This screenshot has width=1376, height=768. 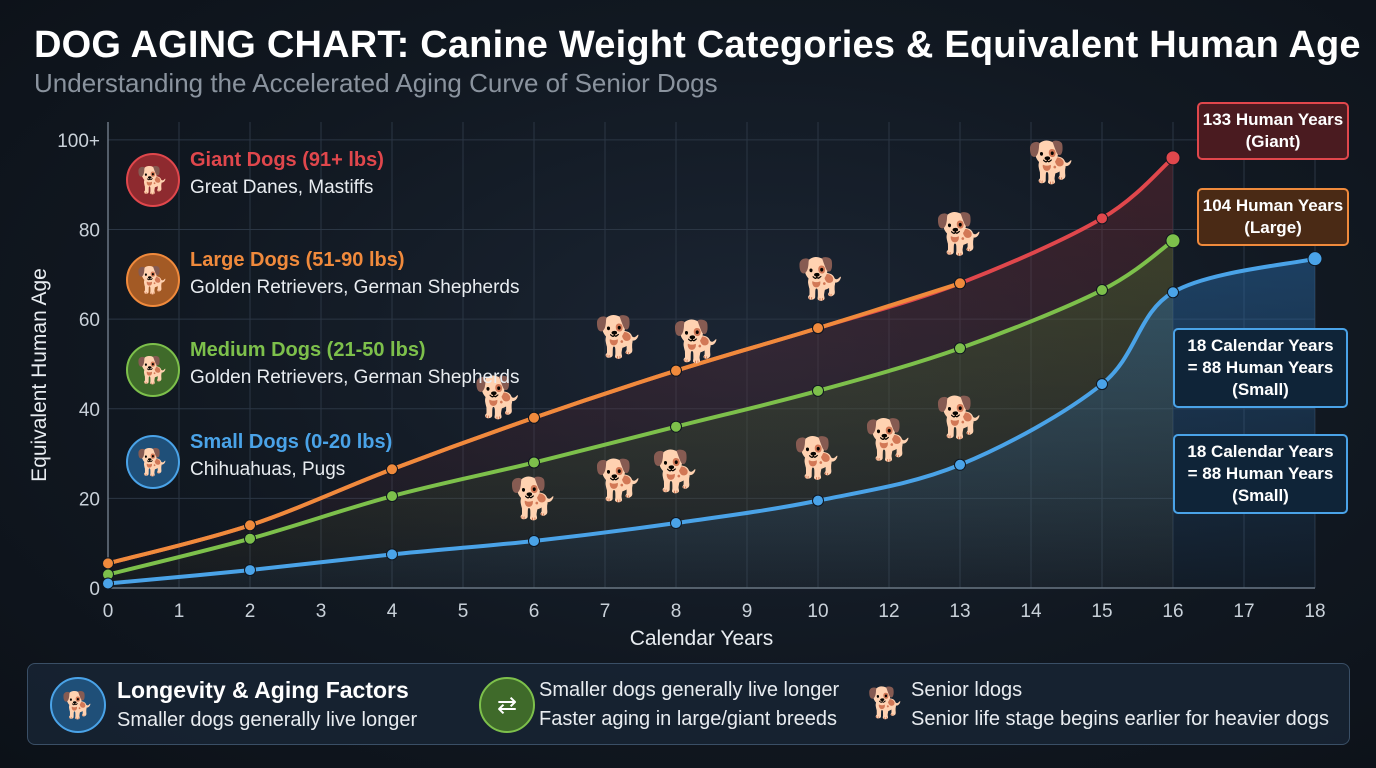 What do you see at coordinates (1260, 389) in the screenshot?
I see `callout-small-1-line3: (Small)` at bounding box center [1260, 389].